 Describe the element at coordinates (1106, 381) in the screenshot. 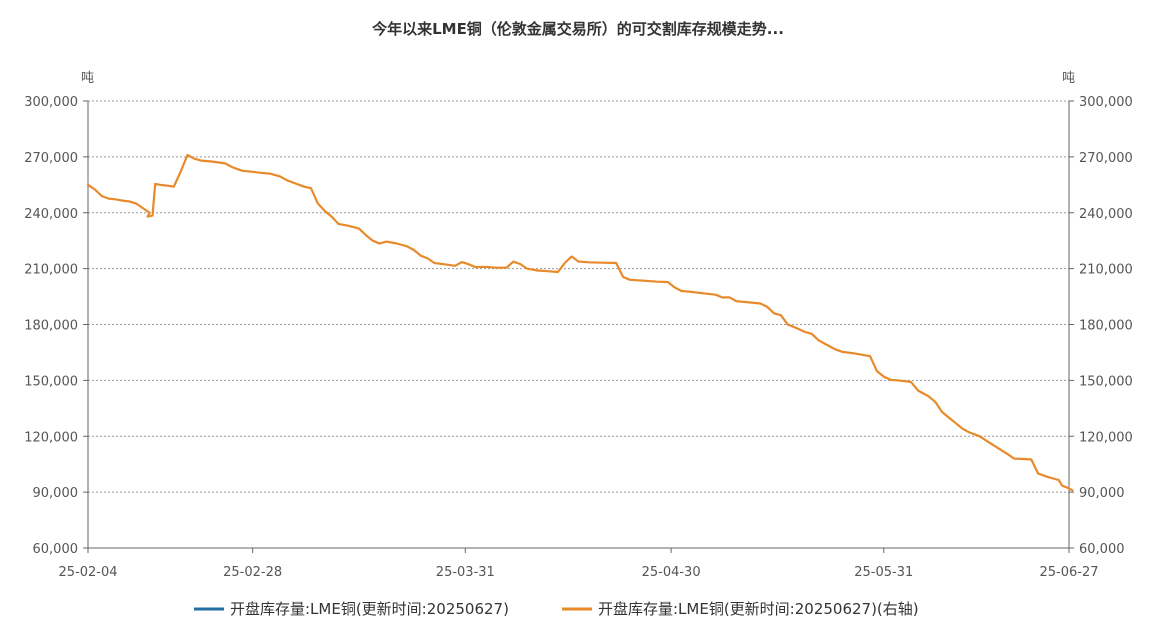

I see `y-tick-label-right: 150,000` at that location.